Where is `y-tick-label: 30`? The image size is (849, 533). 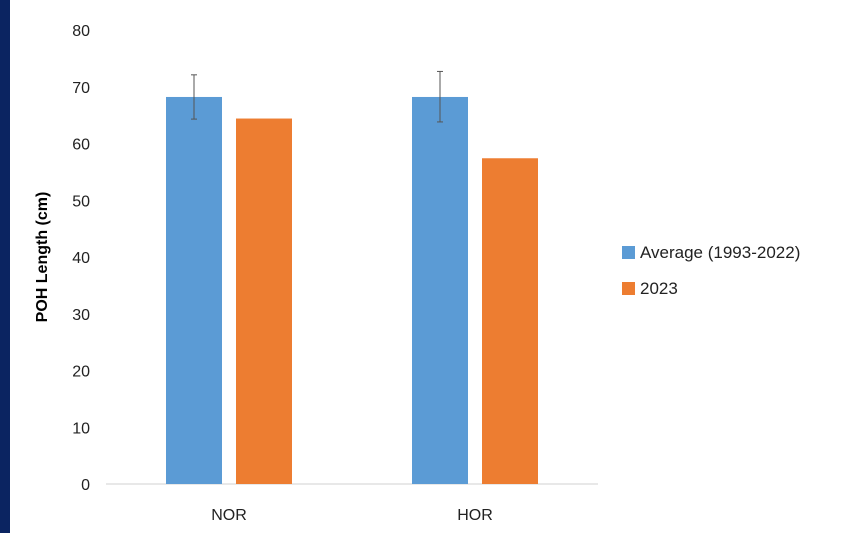
y-tick-label: 30 is located at coordinates (81, 315).